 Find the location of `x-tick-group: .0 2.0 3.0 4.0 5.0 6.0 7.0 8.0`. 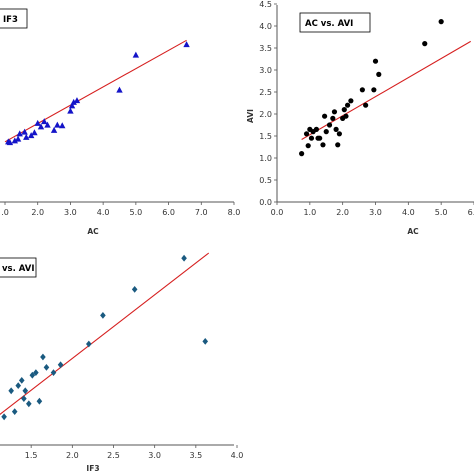

x-tick-group: .0 2.0 3.0 4.0 5.0 6.0 7.0 8.0 is located at coordinates (120, 209).